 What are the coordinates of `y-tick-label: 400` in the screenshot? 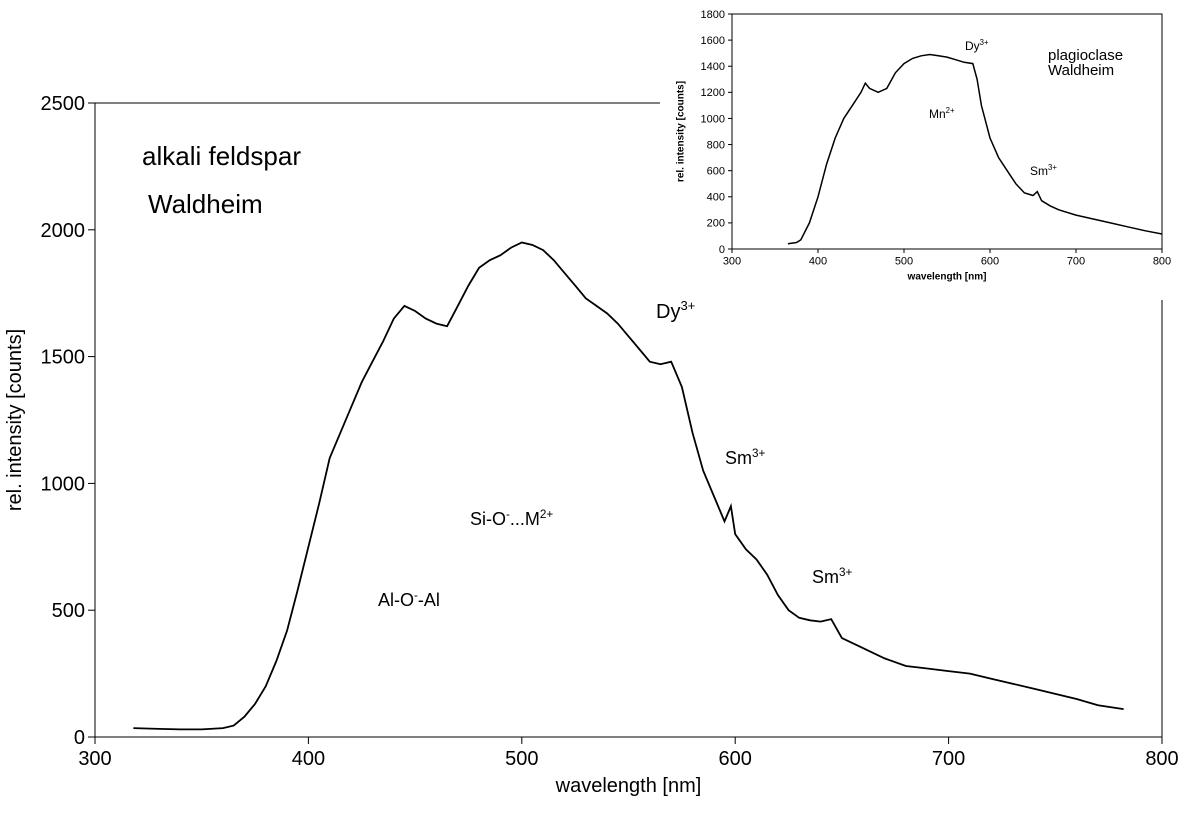 It's located at (716, 198).